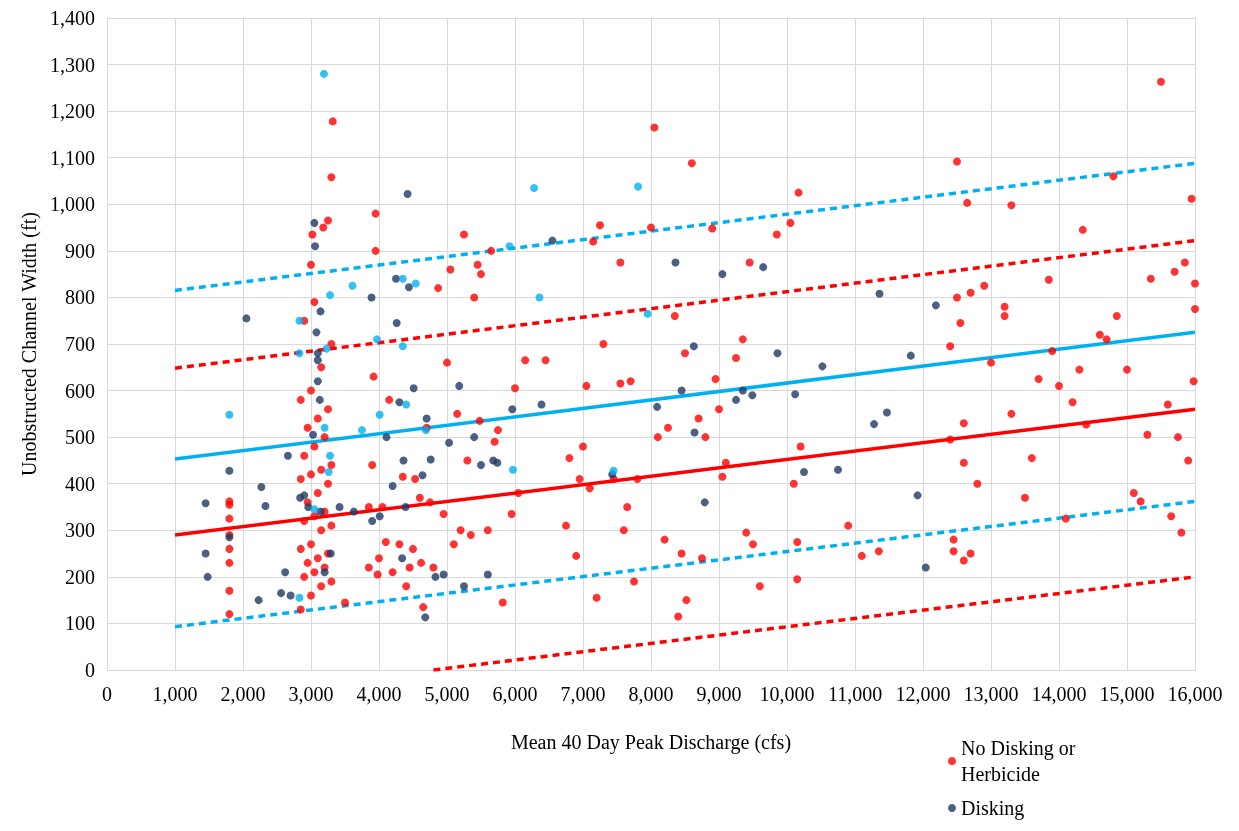 The height and width of the screenshot is (831, 1239). I want to click on x-tick-label: 13,000, so click(991, 694).